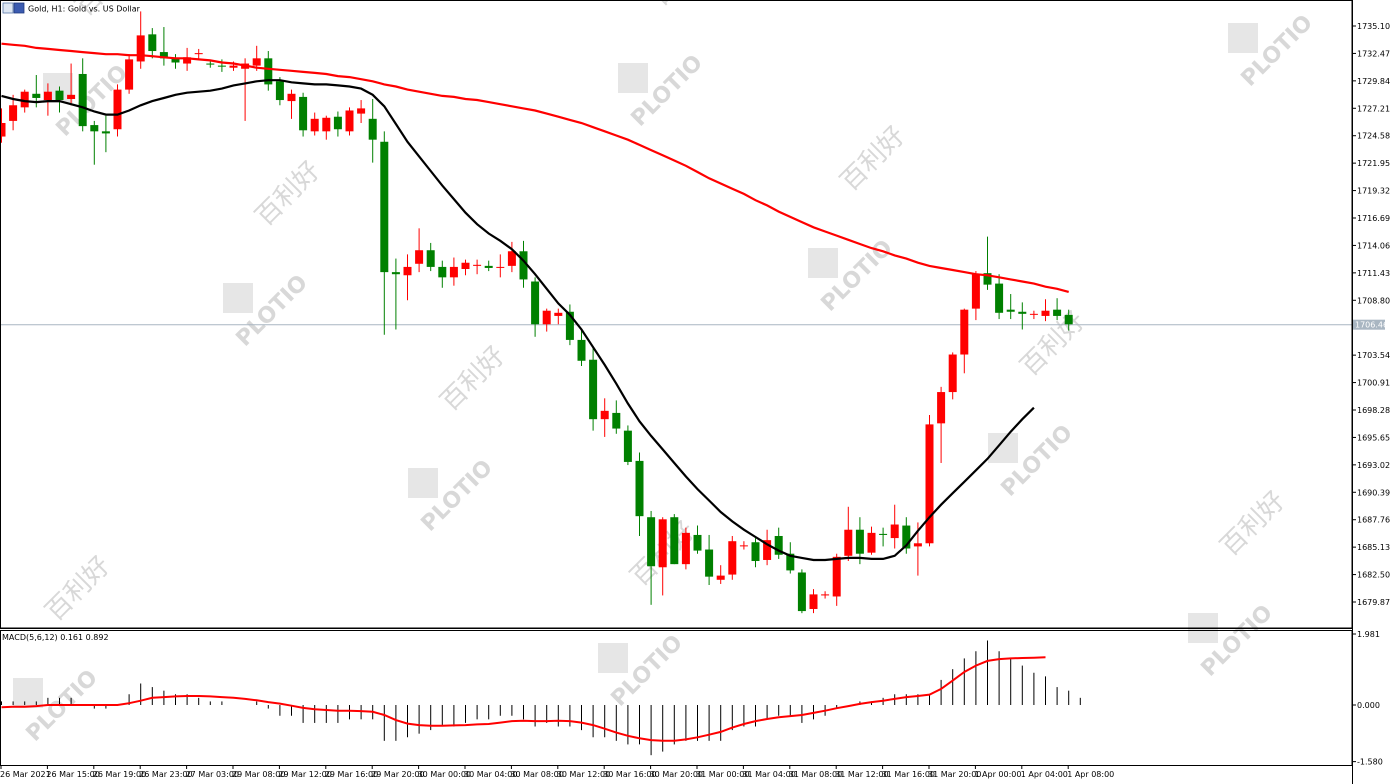 The height and width of the screenshot is (784, 1391). Describe the element at coordinates (541, 698) in the screenshot. I see `macd-pane` at that location.